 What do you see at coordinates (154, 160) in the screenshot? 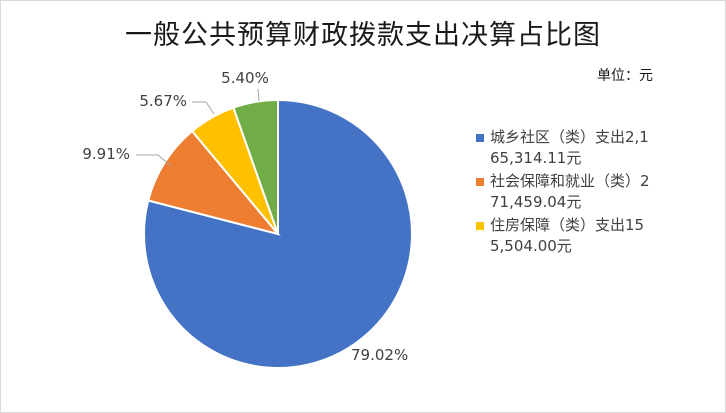
I see `leader-line-social-security` at bounding box center [154, 160].